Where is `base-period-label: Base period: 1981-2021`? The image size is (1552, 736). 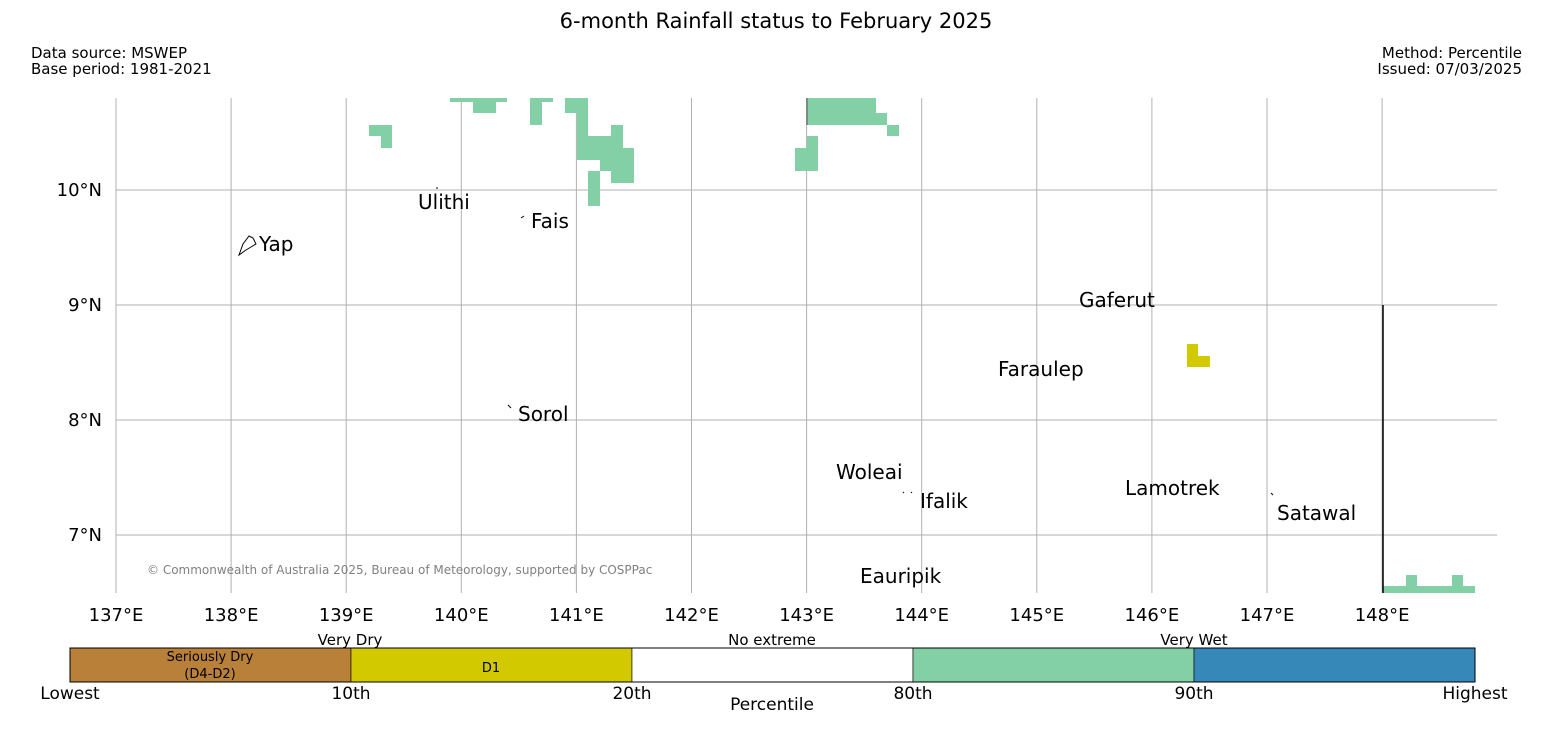 base-period-label: Base period: 1981-2021 is located at coordinates (121, 69).